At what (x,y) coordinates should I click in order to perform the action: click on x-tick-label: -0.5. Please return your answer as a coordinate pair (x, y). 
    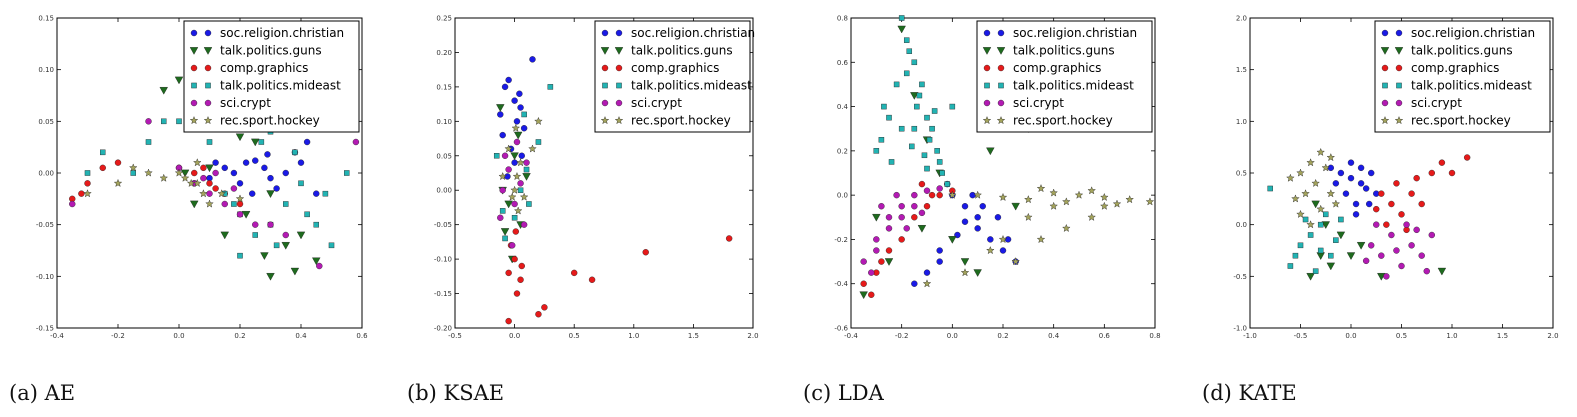
    Looking at the image, I should click on (1301, 336).